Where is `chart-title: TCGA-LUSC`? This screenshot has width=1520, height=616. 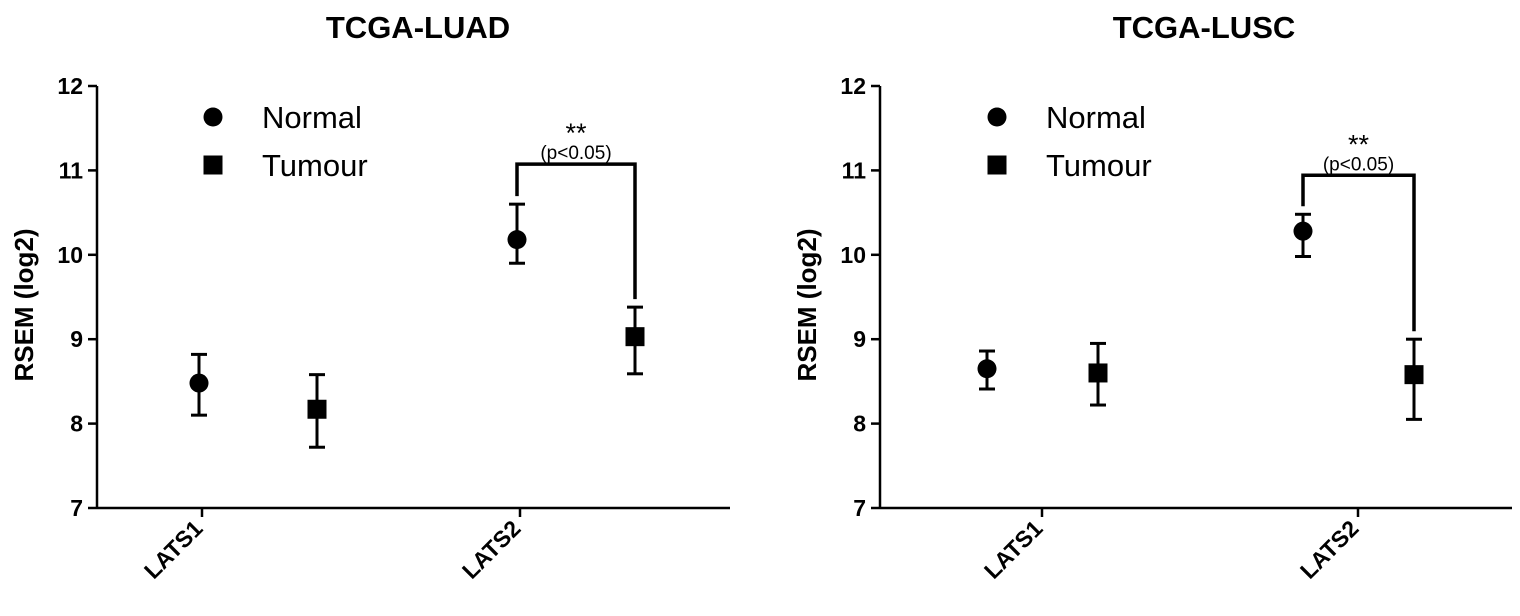
chart-title: TCGA-LUSC is located at coordinates (1204, 27).